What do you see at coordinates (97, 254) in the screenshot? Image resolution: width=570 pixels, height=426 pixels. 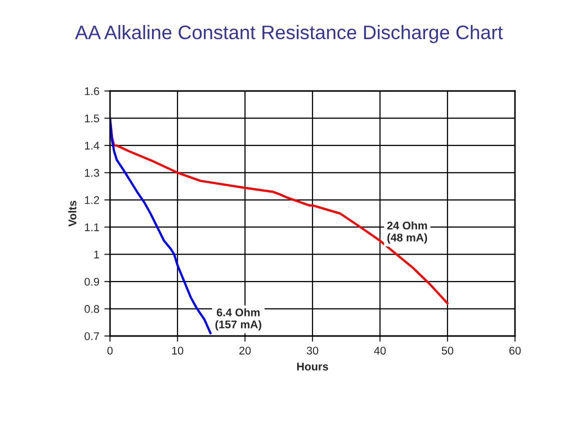 I see `y-tick-label: 1` at bounding box center [97, 254].